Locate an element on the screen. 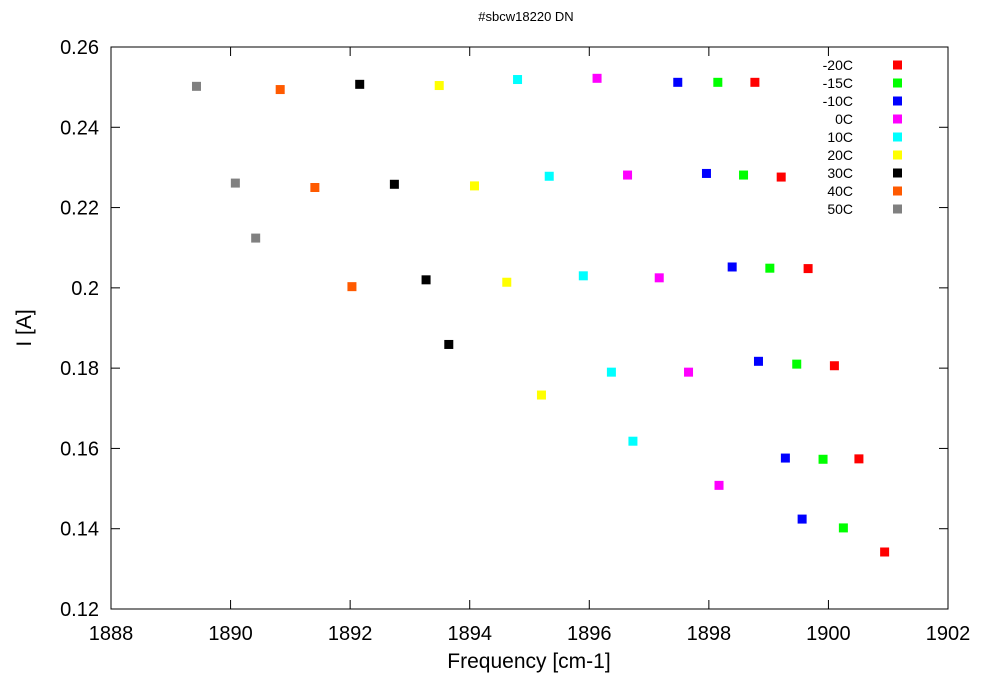 This screenshot has height=677, width=985. x-tick-label: 1890 is located at coordinates (230, 634).